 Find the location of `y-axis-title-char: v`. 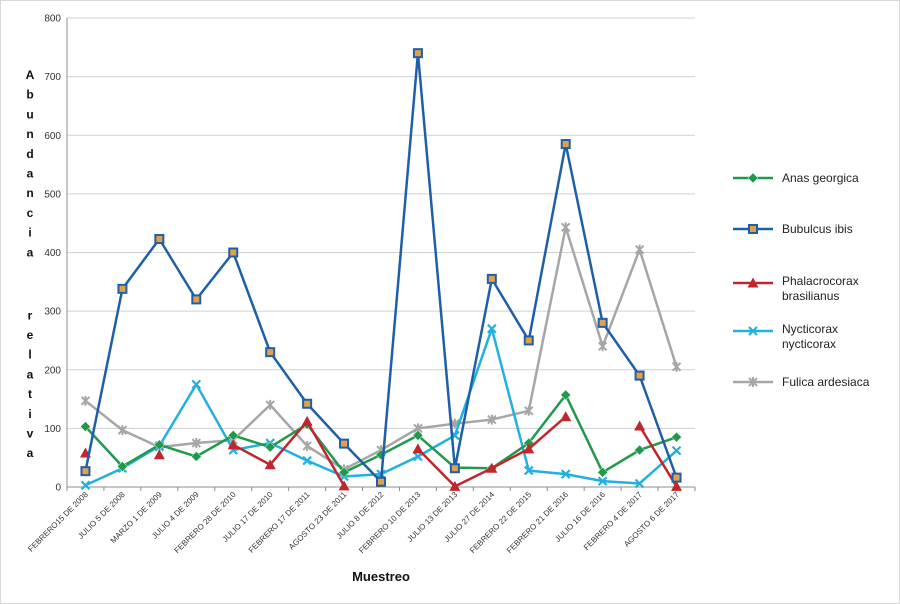

y-axis-title-char: v is located at coordinates (30, 434).